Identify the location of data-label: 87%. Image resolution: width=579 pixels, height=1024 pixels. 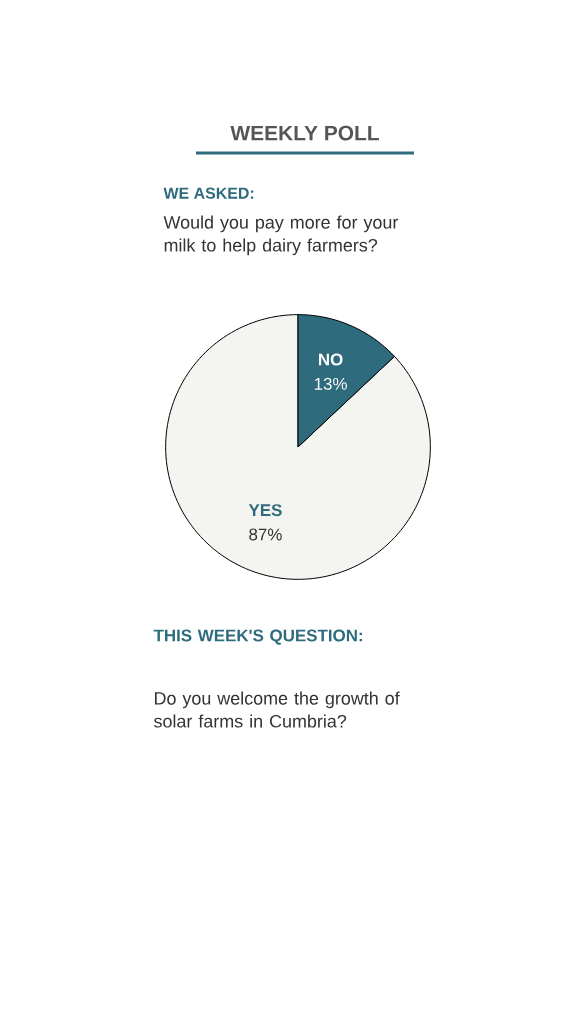
(265, 534).